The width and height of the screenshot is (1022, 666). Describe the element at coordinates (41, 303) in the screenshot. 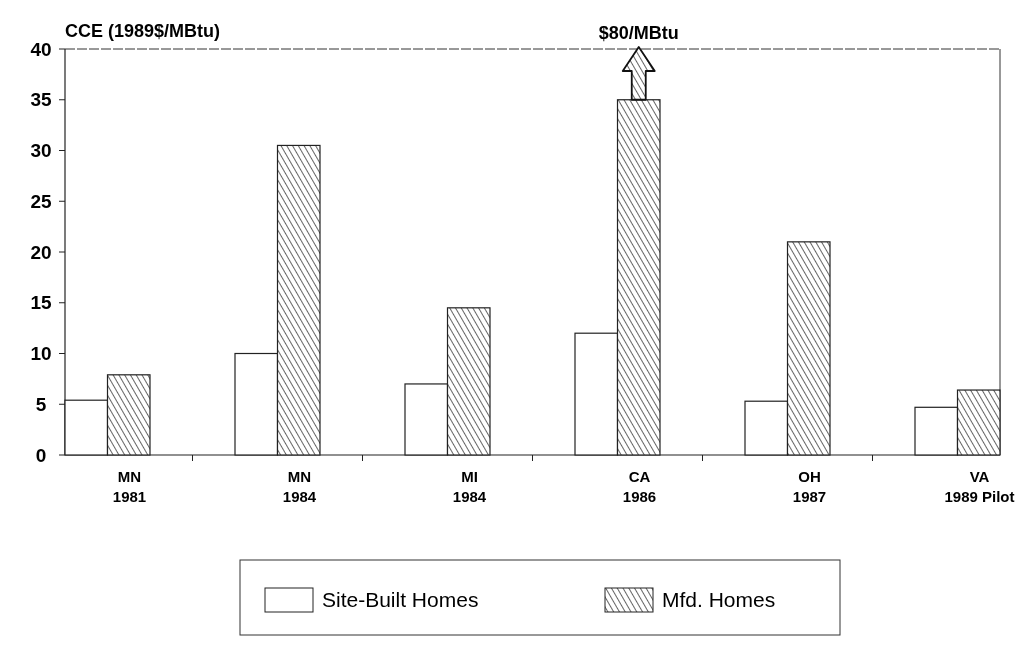

I see `y-tick-label: 15` at that location.